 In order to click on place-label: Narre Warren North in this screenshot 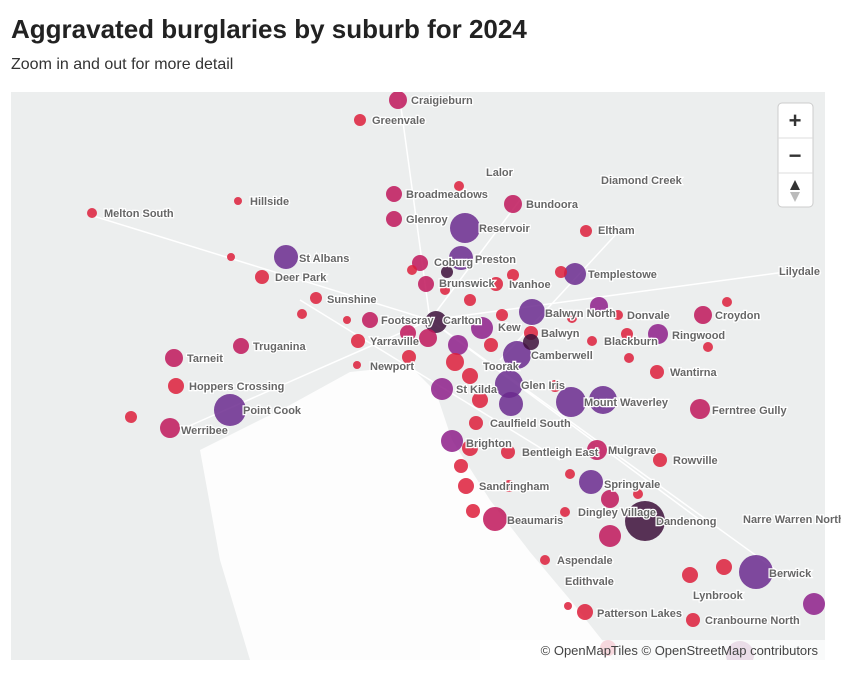, I will do `click(792, 520)`.